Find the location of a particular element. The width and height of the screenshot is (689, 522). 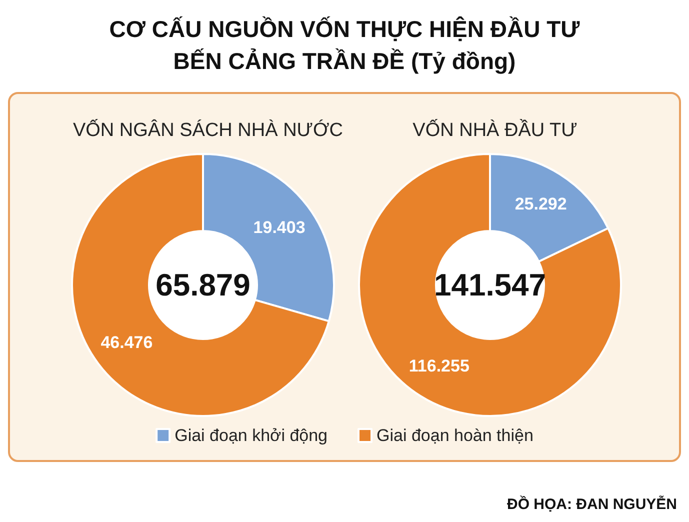

text: 65.879 is located at coordinates (203, 285).